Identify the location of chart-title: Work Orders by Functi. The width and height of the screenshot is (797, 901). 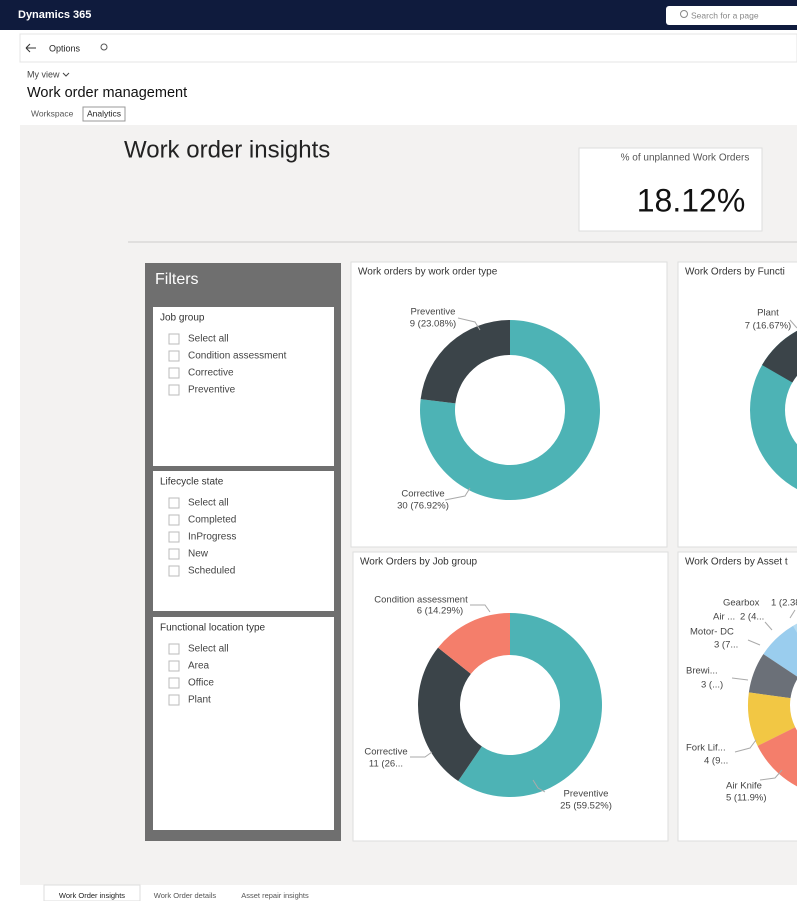
(735, 272).